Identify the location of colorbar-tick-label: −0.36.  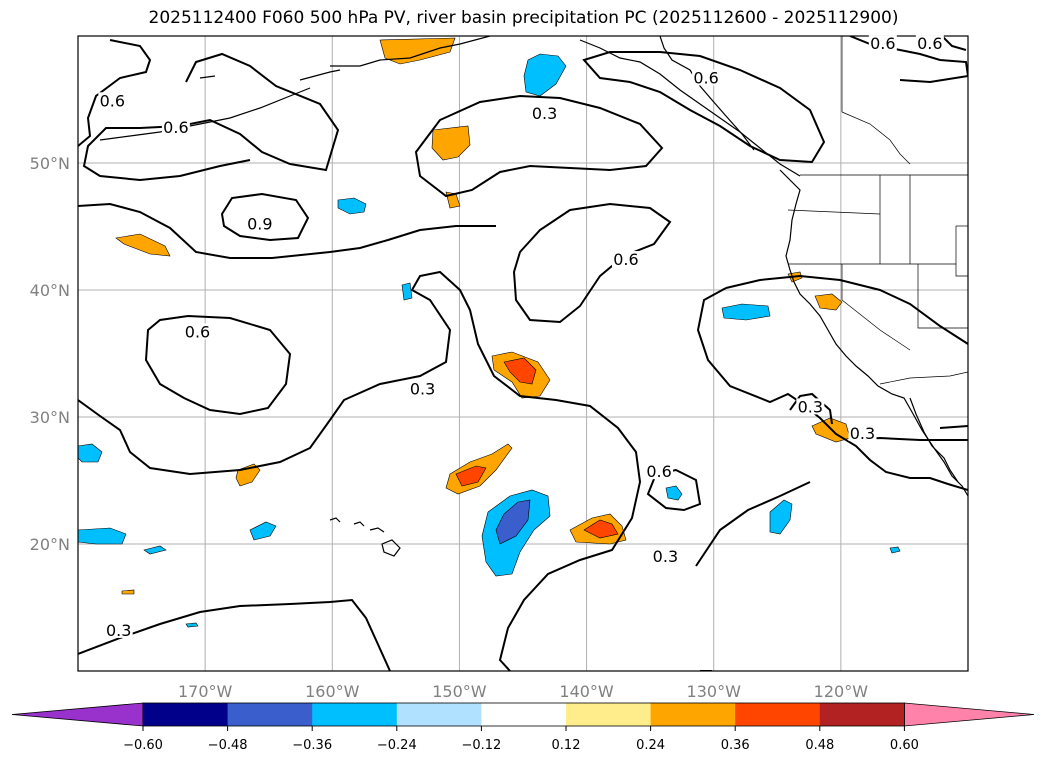
(312, 745).